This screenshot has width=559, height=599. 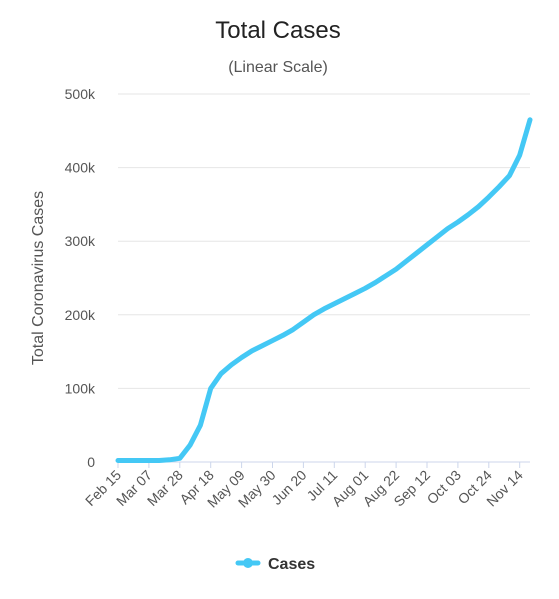 I want to click on y-tick-label: 300k, so click(x=80, y=241).